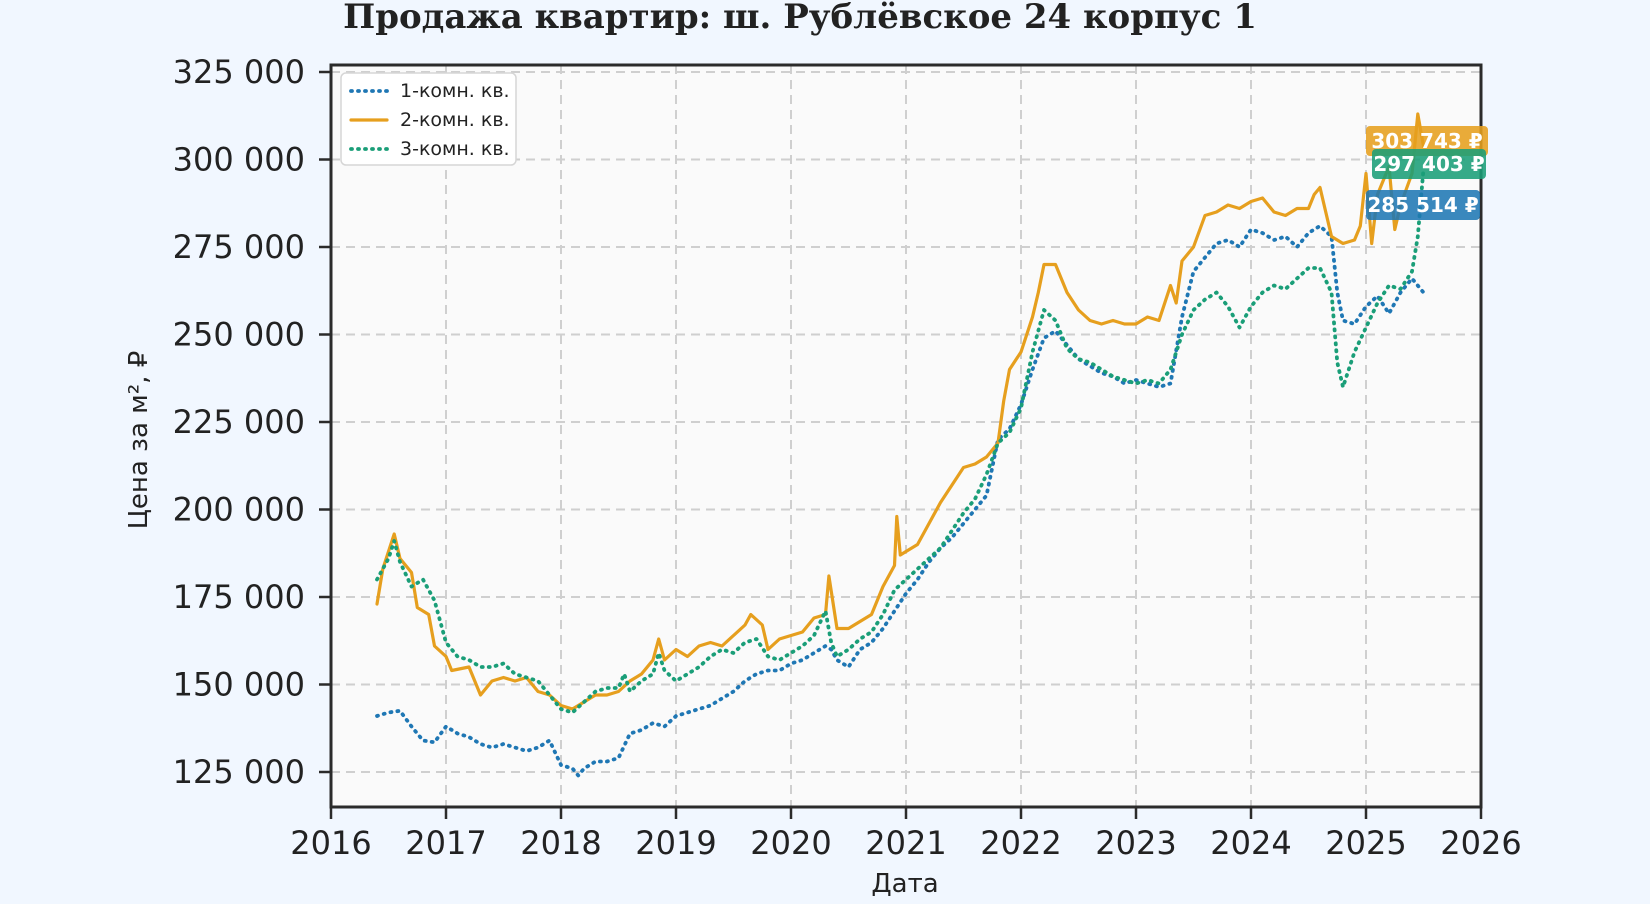  I want to click on y-tick-label: 175 000, so click(239, 597).